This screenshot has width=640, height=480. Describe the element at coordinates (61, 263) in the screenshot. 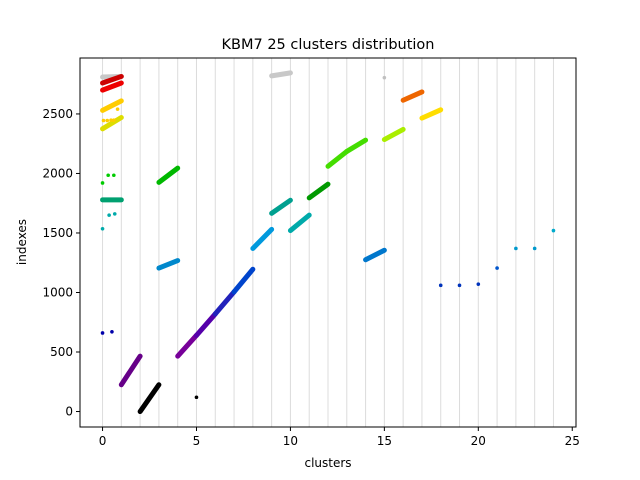

I see `y-axis-ticks: 0 500 1000 1500 2000 2500` at that location.